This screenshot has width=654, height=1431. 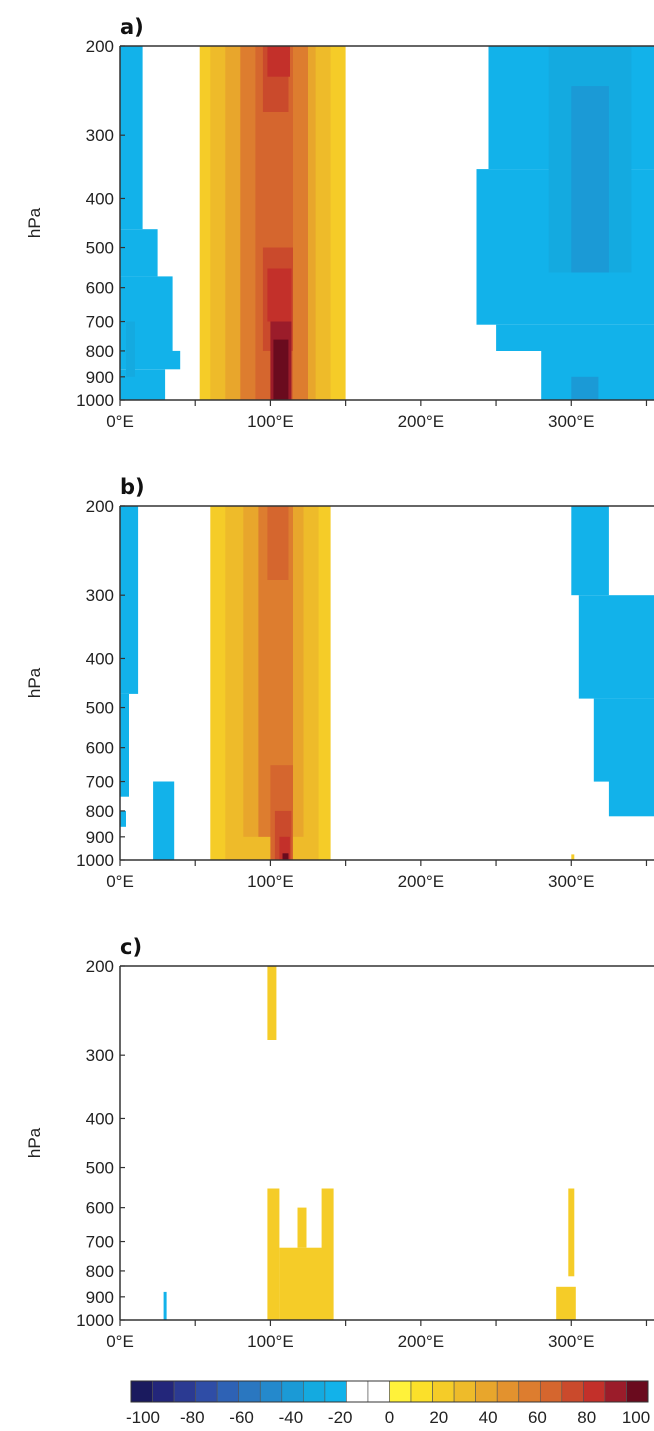 I want to click on colorbar-tick-label: -80, so click(x=192, y=1417).